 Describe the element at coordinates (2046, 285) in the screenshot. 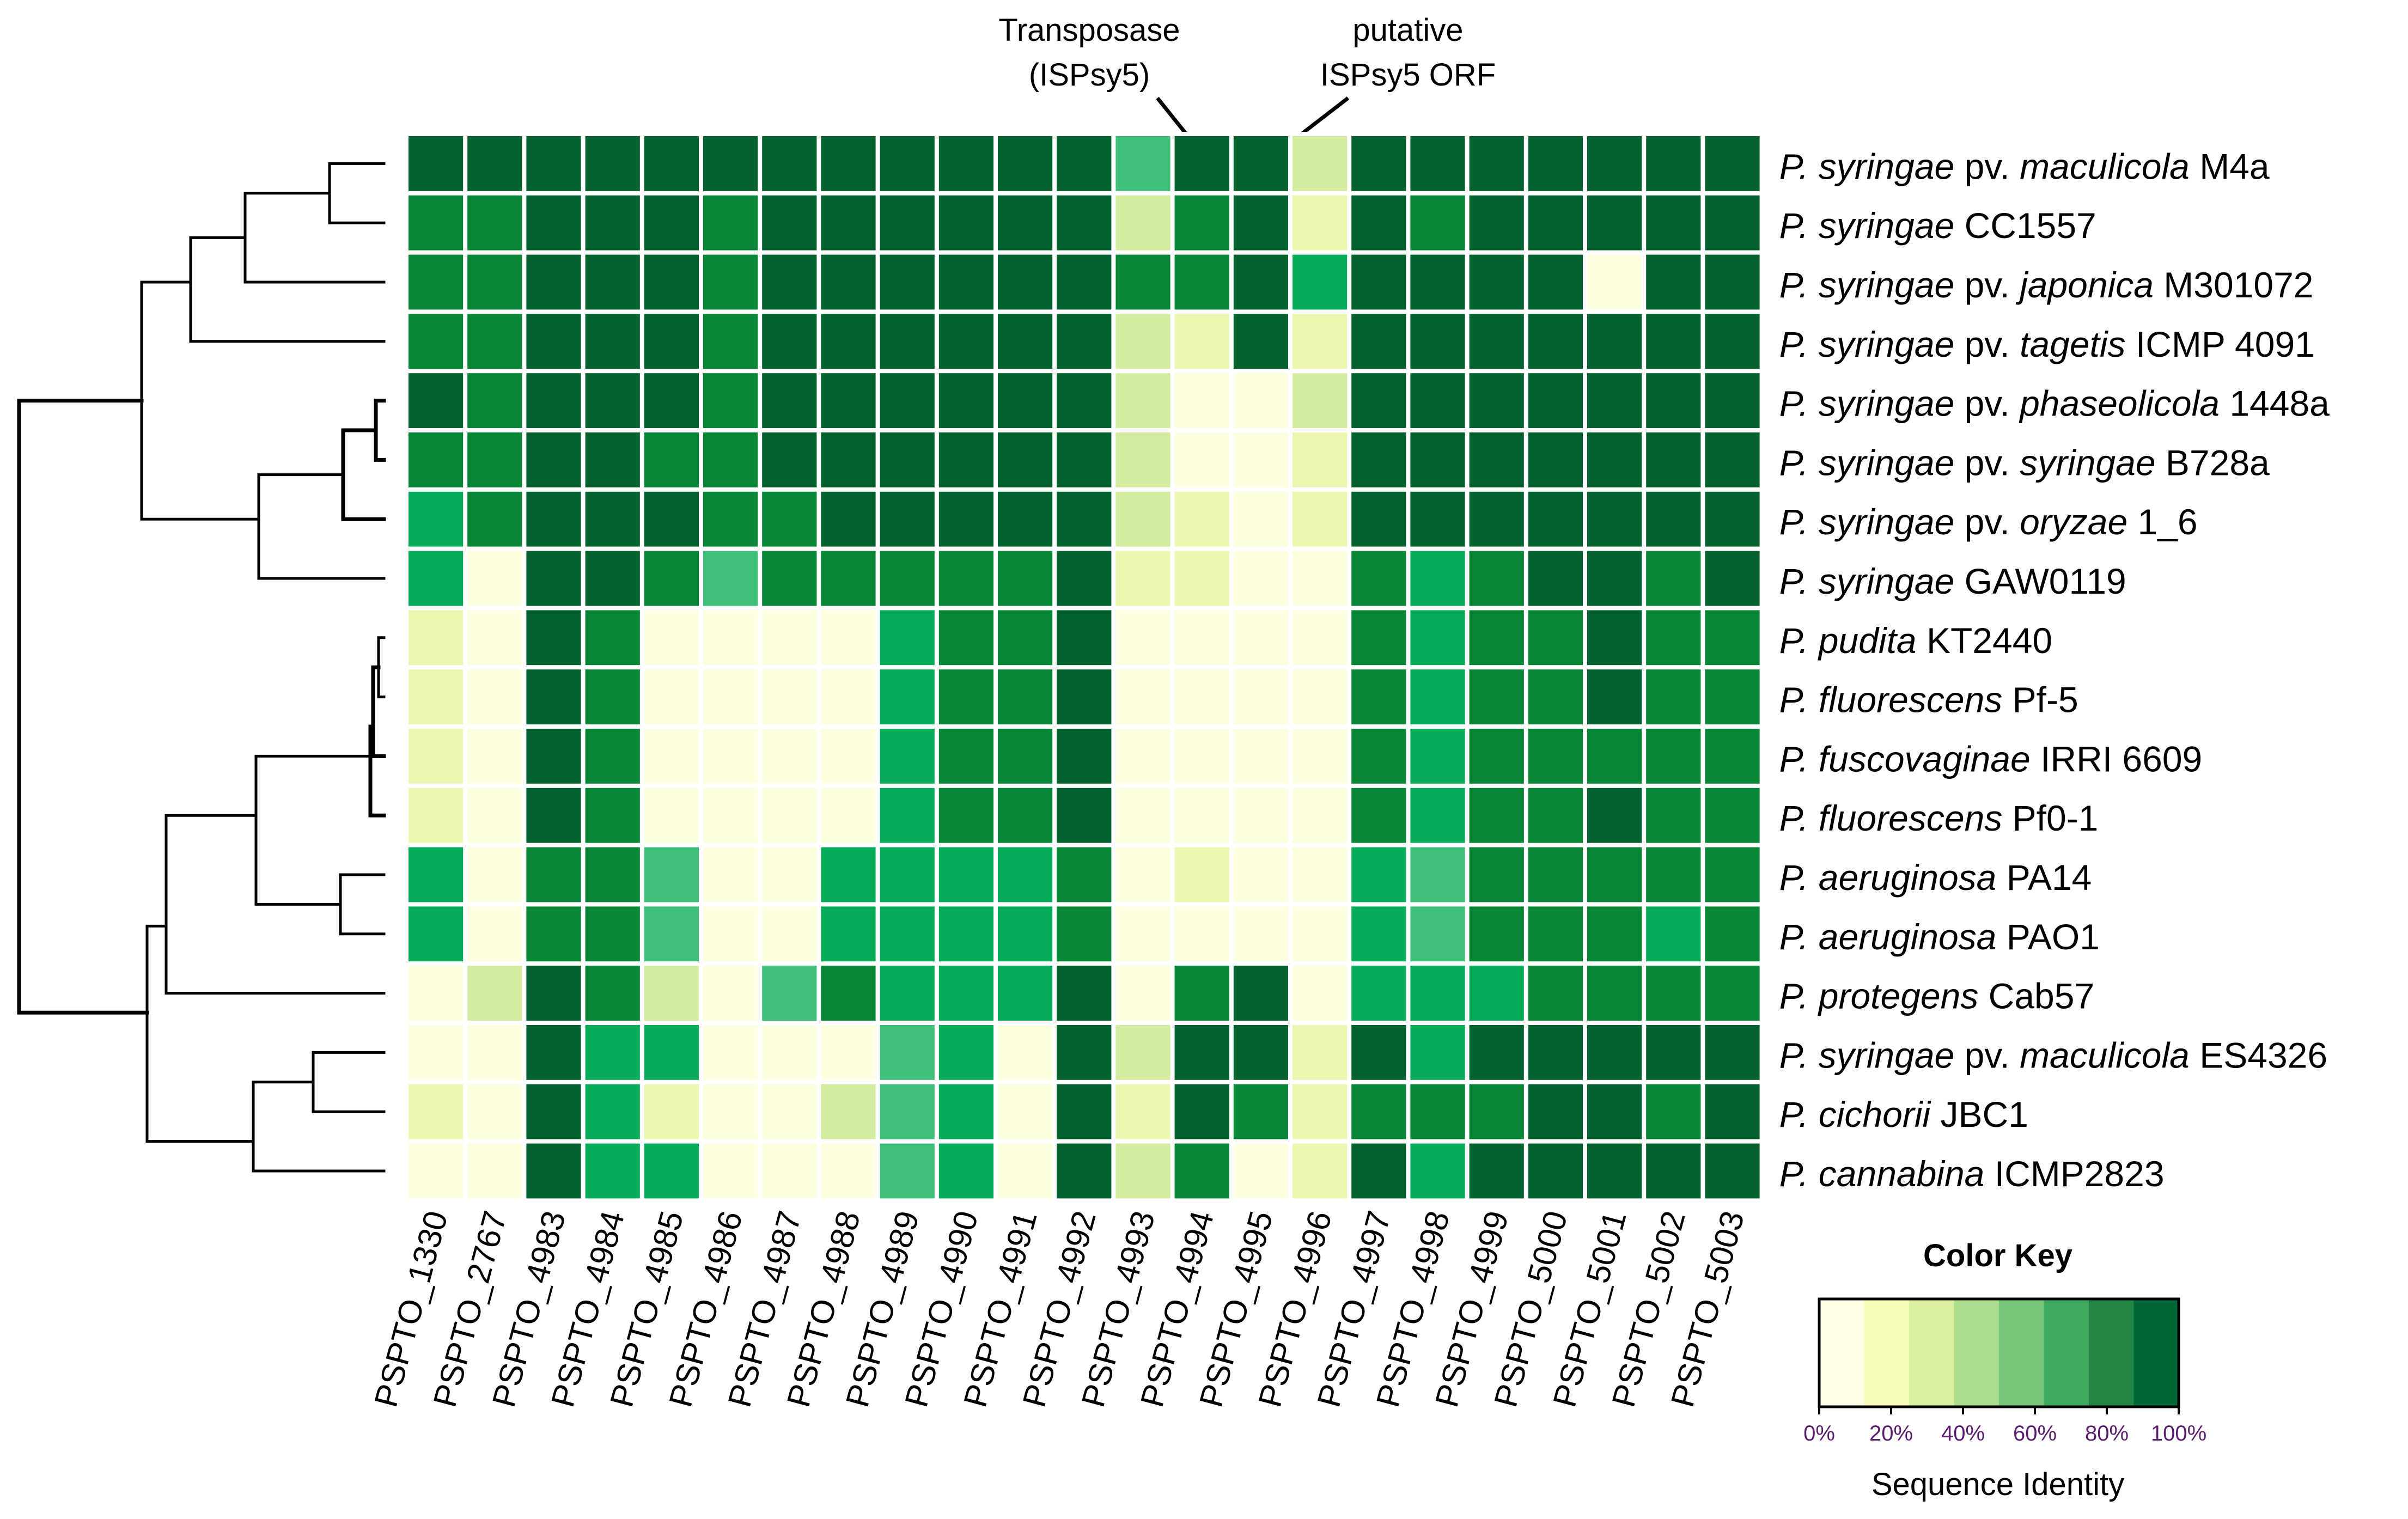

I see `row-label: P. syringae pv. japonica M301072` at that location.